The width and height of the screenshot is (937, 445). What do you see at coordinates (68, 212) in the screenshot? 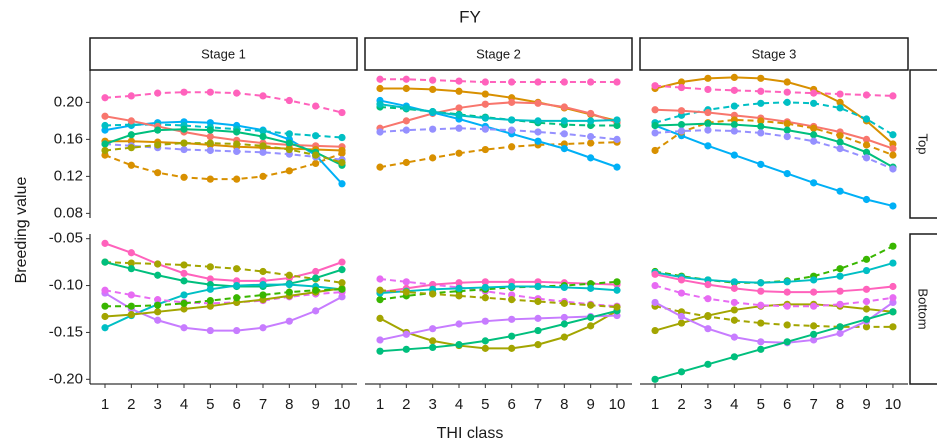
I see `y-tick-label: 0.08` at bounding box center [68, 212].